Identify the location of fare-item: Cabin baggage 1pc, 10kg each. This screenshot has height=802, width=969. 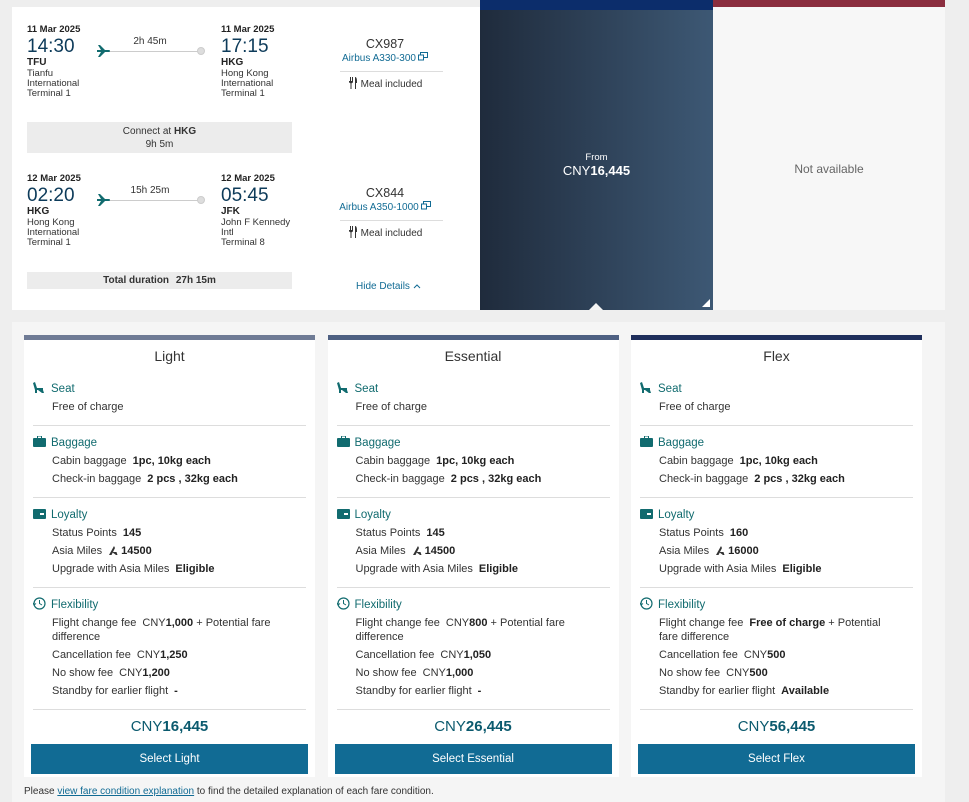
(760, 461).